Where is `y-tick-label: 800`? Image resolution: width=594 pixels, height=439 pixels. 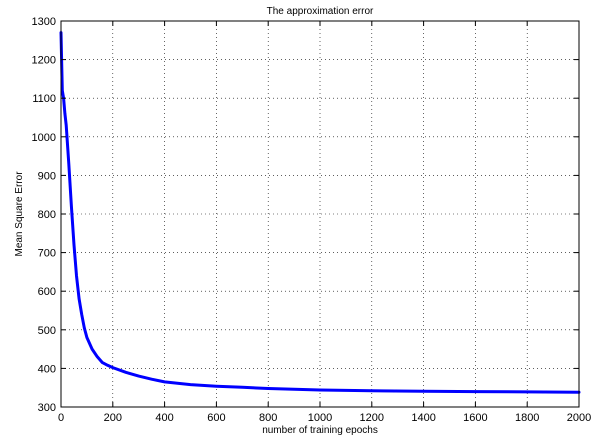 y-tick-label: 800 is located at coordinates (47, 215).